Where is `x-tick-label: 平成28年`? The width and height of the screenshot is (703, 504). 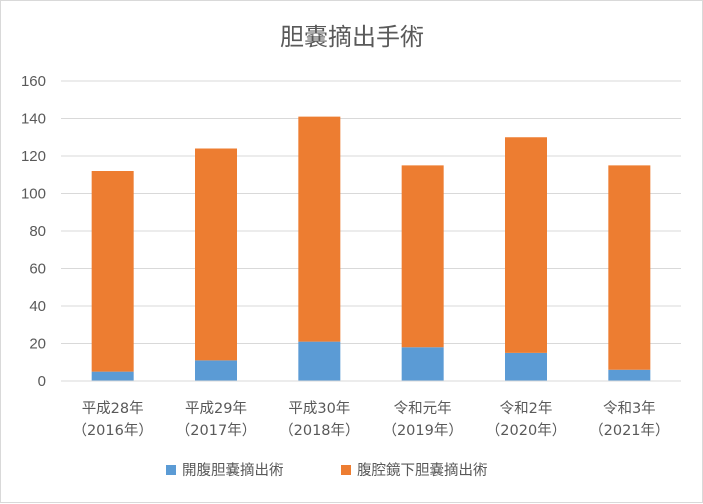 x-tick-label: 平成28年 is located at coordinates (113, 408).